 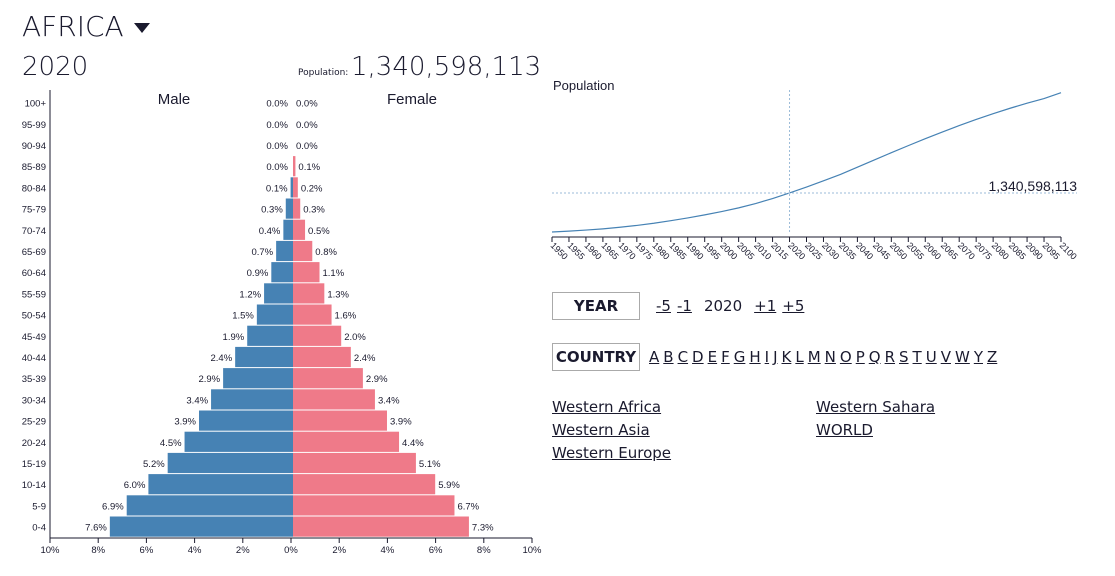 What do you see at coordinates (814, 357) in the screenshot?
I see `letter-link-M: M` at bounding box center [814, 357].